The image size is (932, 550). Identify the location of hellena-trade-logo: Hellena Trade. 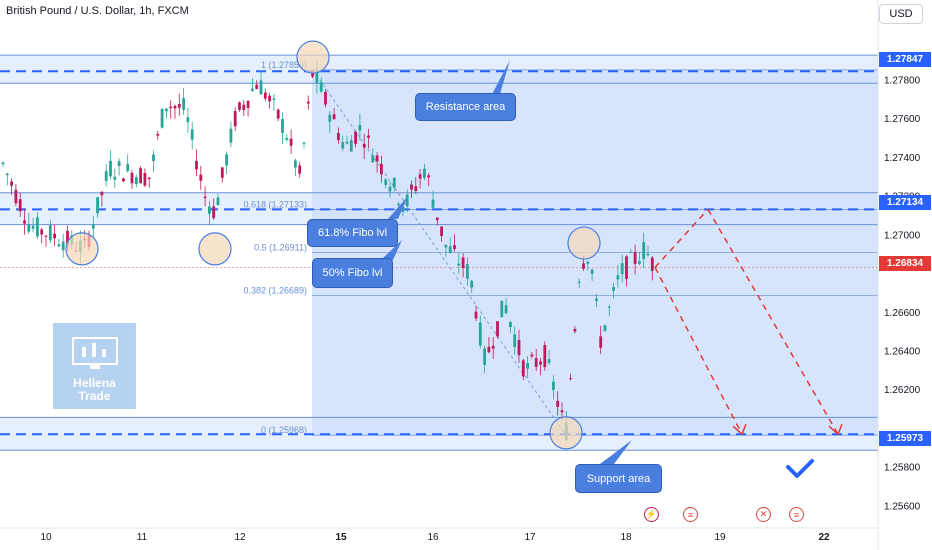
(94, 366).